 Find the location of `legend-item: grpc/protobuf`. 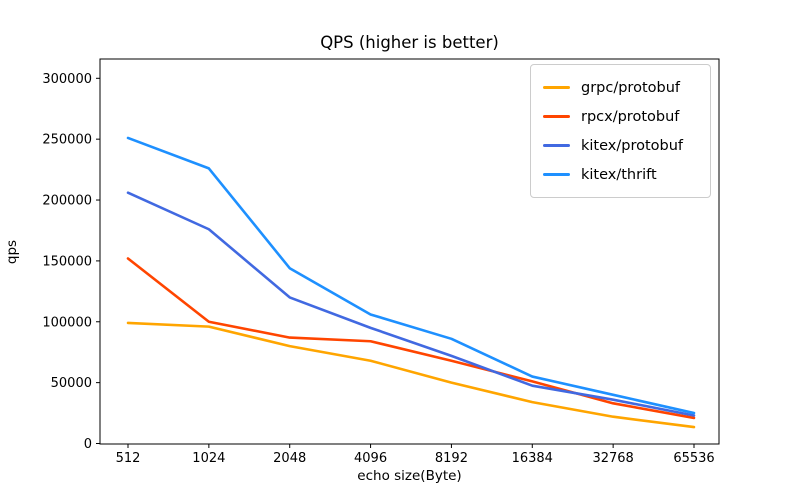

legend-item: grpc/protobuf is located at coordinates (626, 87).